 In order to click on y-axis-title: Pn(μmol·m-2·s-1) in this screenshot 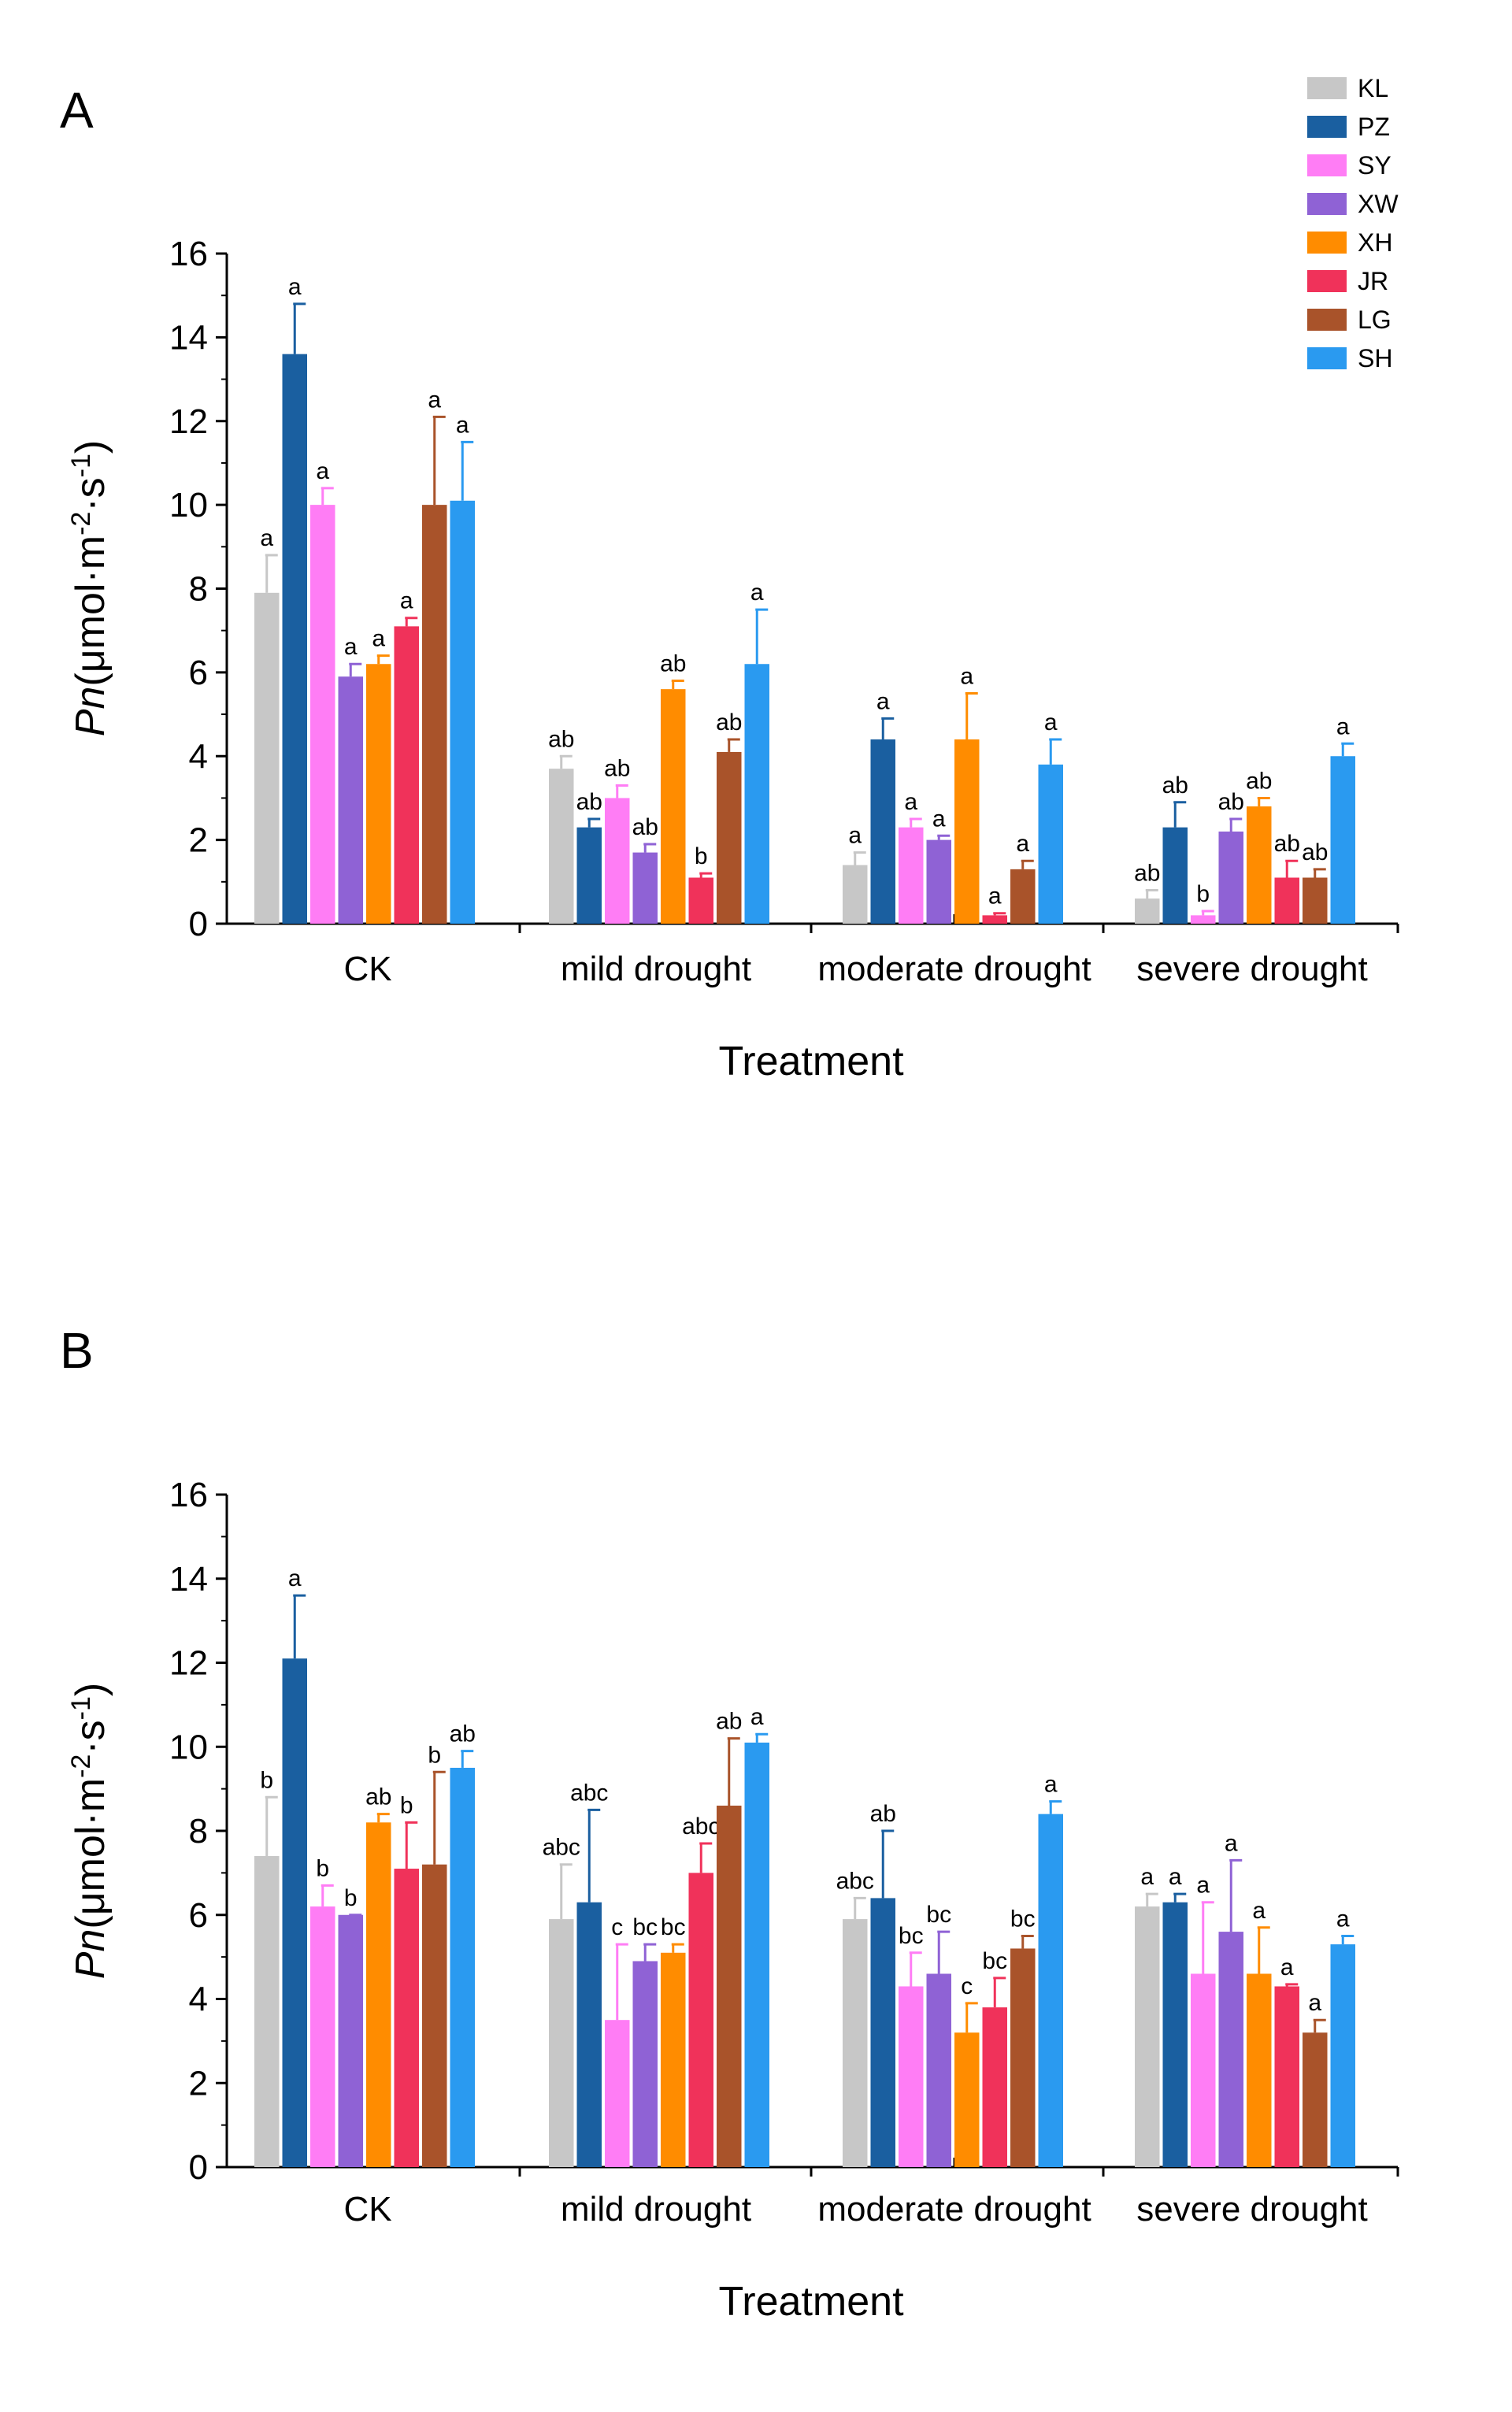, I will do `click(89, 588)`.